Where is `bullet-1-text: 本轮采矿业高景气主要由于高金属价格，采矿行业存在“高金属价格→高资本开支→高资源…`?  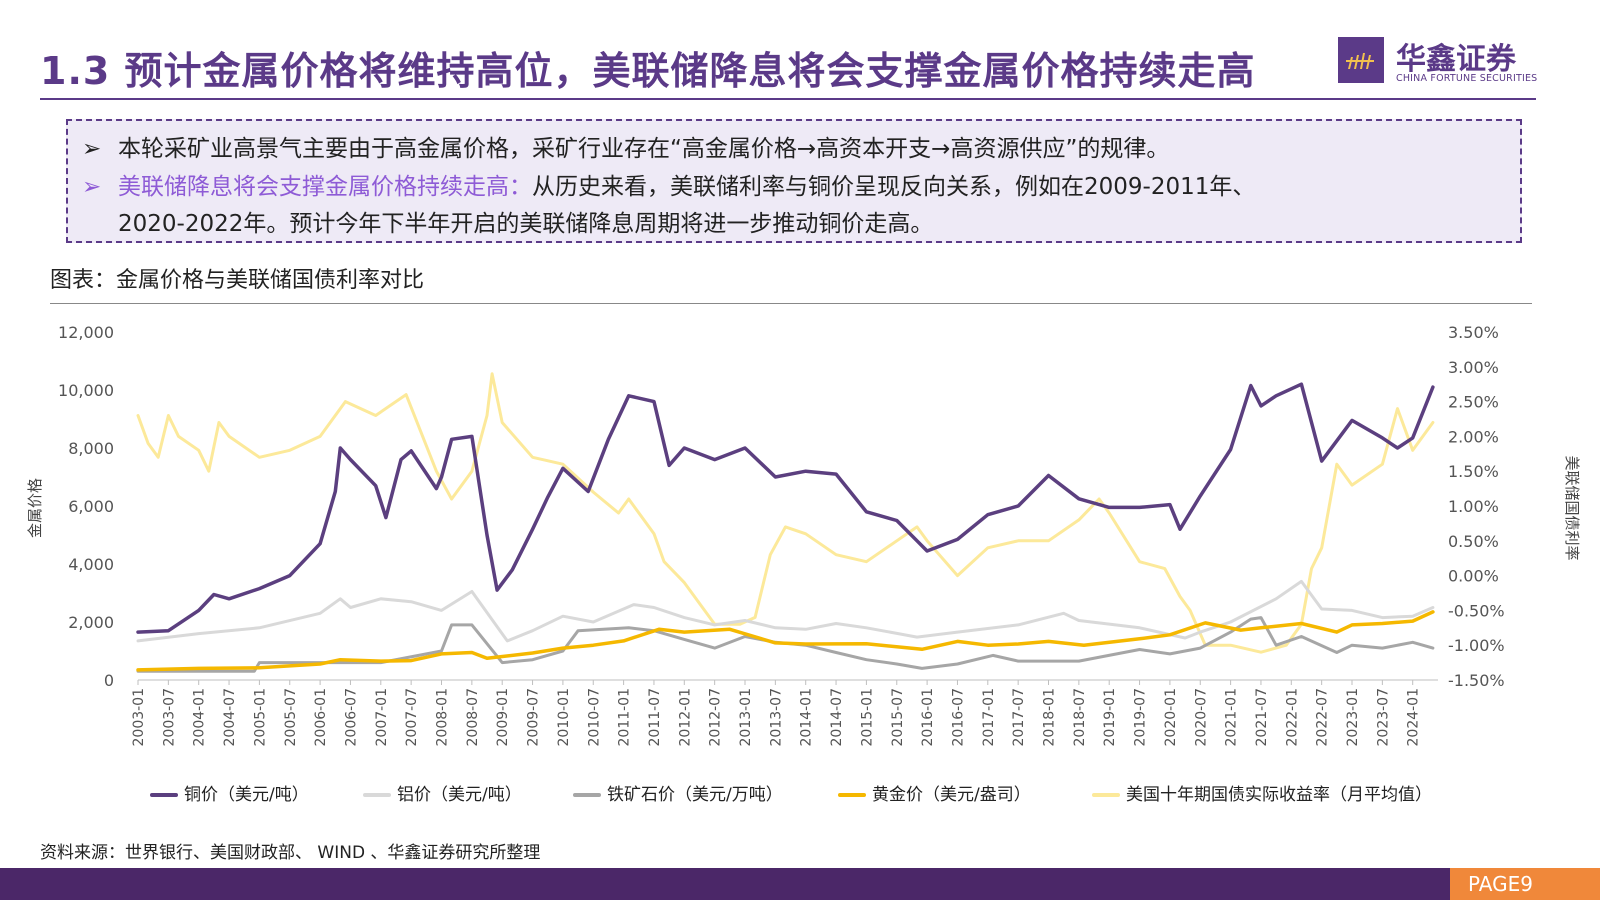
bullet-1-text: 本轮采矿业高景气主要由于高金属价格，采矿行业存在“高金属价格→高资本开支→高资源… is located at coordinates (644, 149).